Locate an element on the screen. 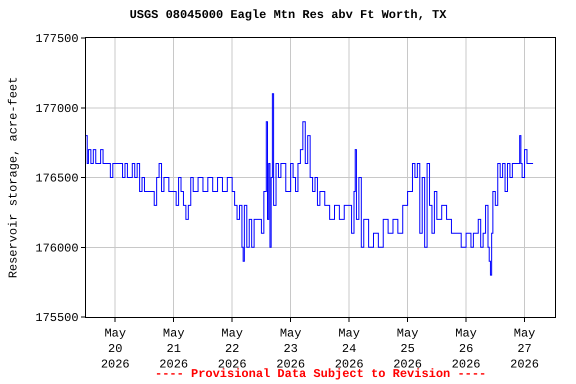 The width and height of the screenshot is (576, 384). chart-title: USGS 08045000 Eagle Mtn Res abv Ft Worth, TX is located at coordinates (289, 15).